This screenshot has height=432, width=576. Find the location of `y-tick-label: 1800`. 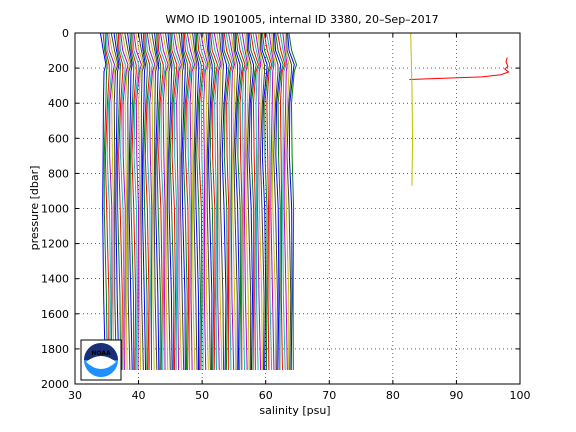

y-tick-label: 1800 is located at coordinates (55, 349).